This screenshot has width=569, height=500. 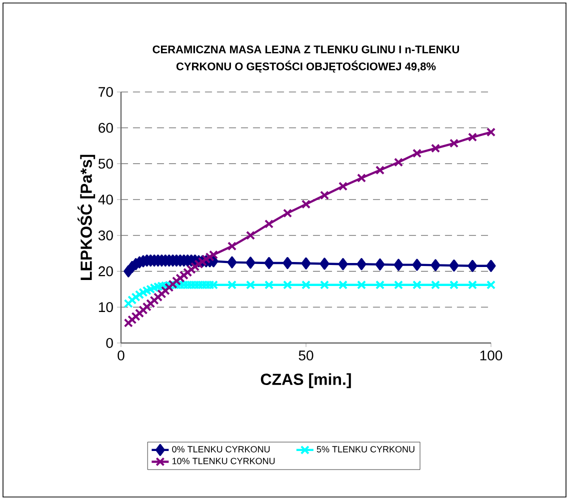 I want to click on x-tick-label: 50, so click(x=306, y=355).